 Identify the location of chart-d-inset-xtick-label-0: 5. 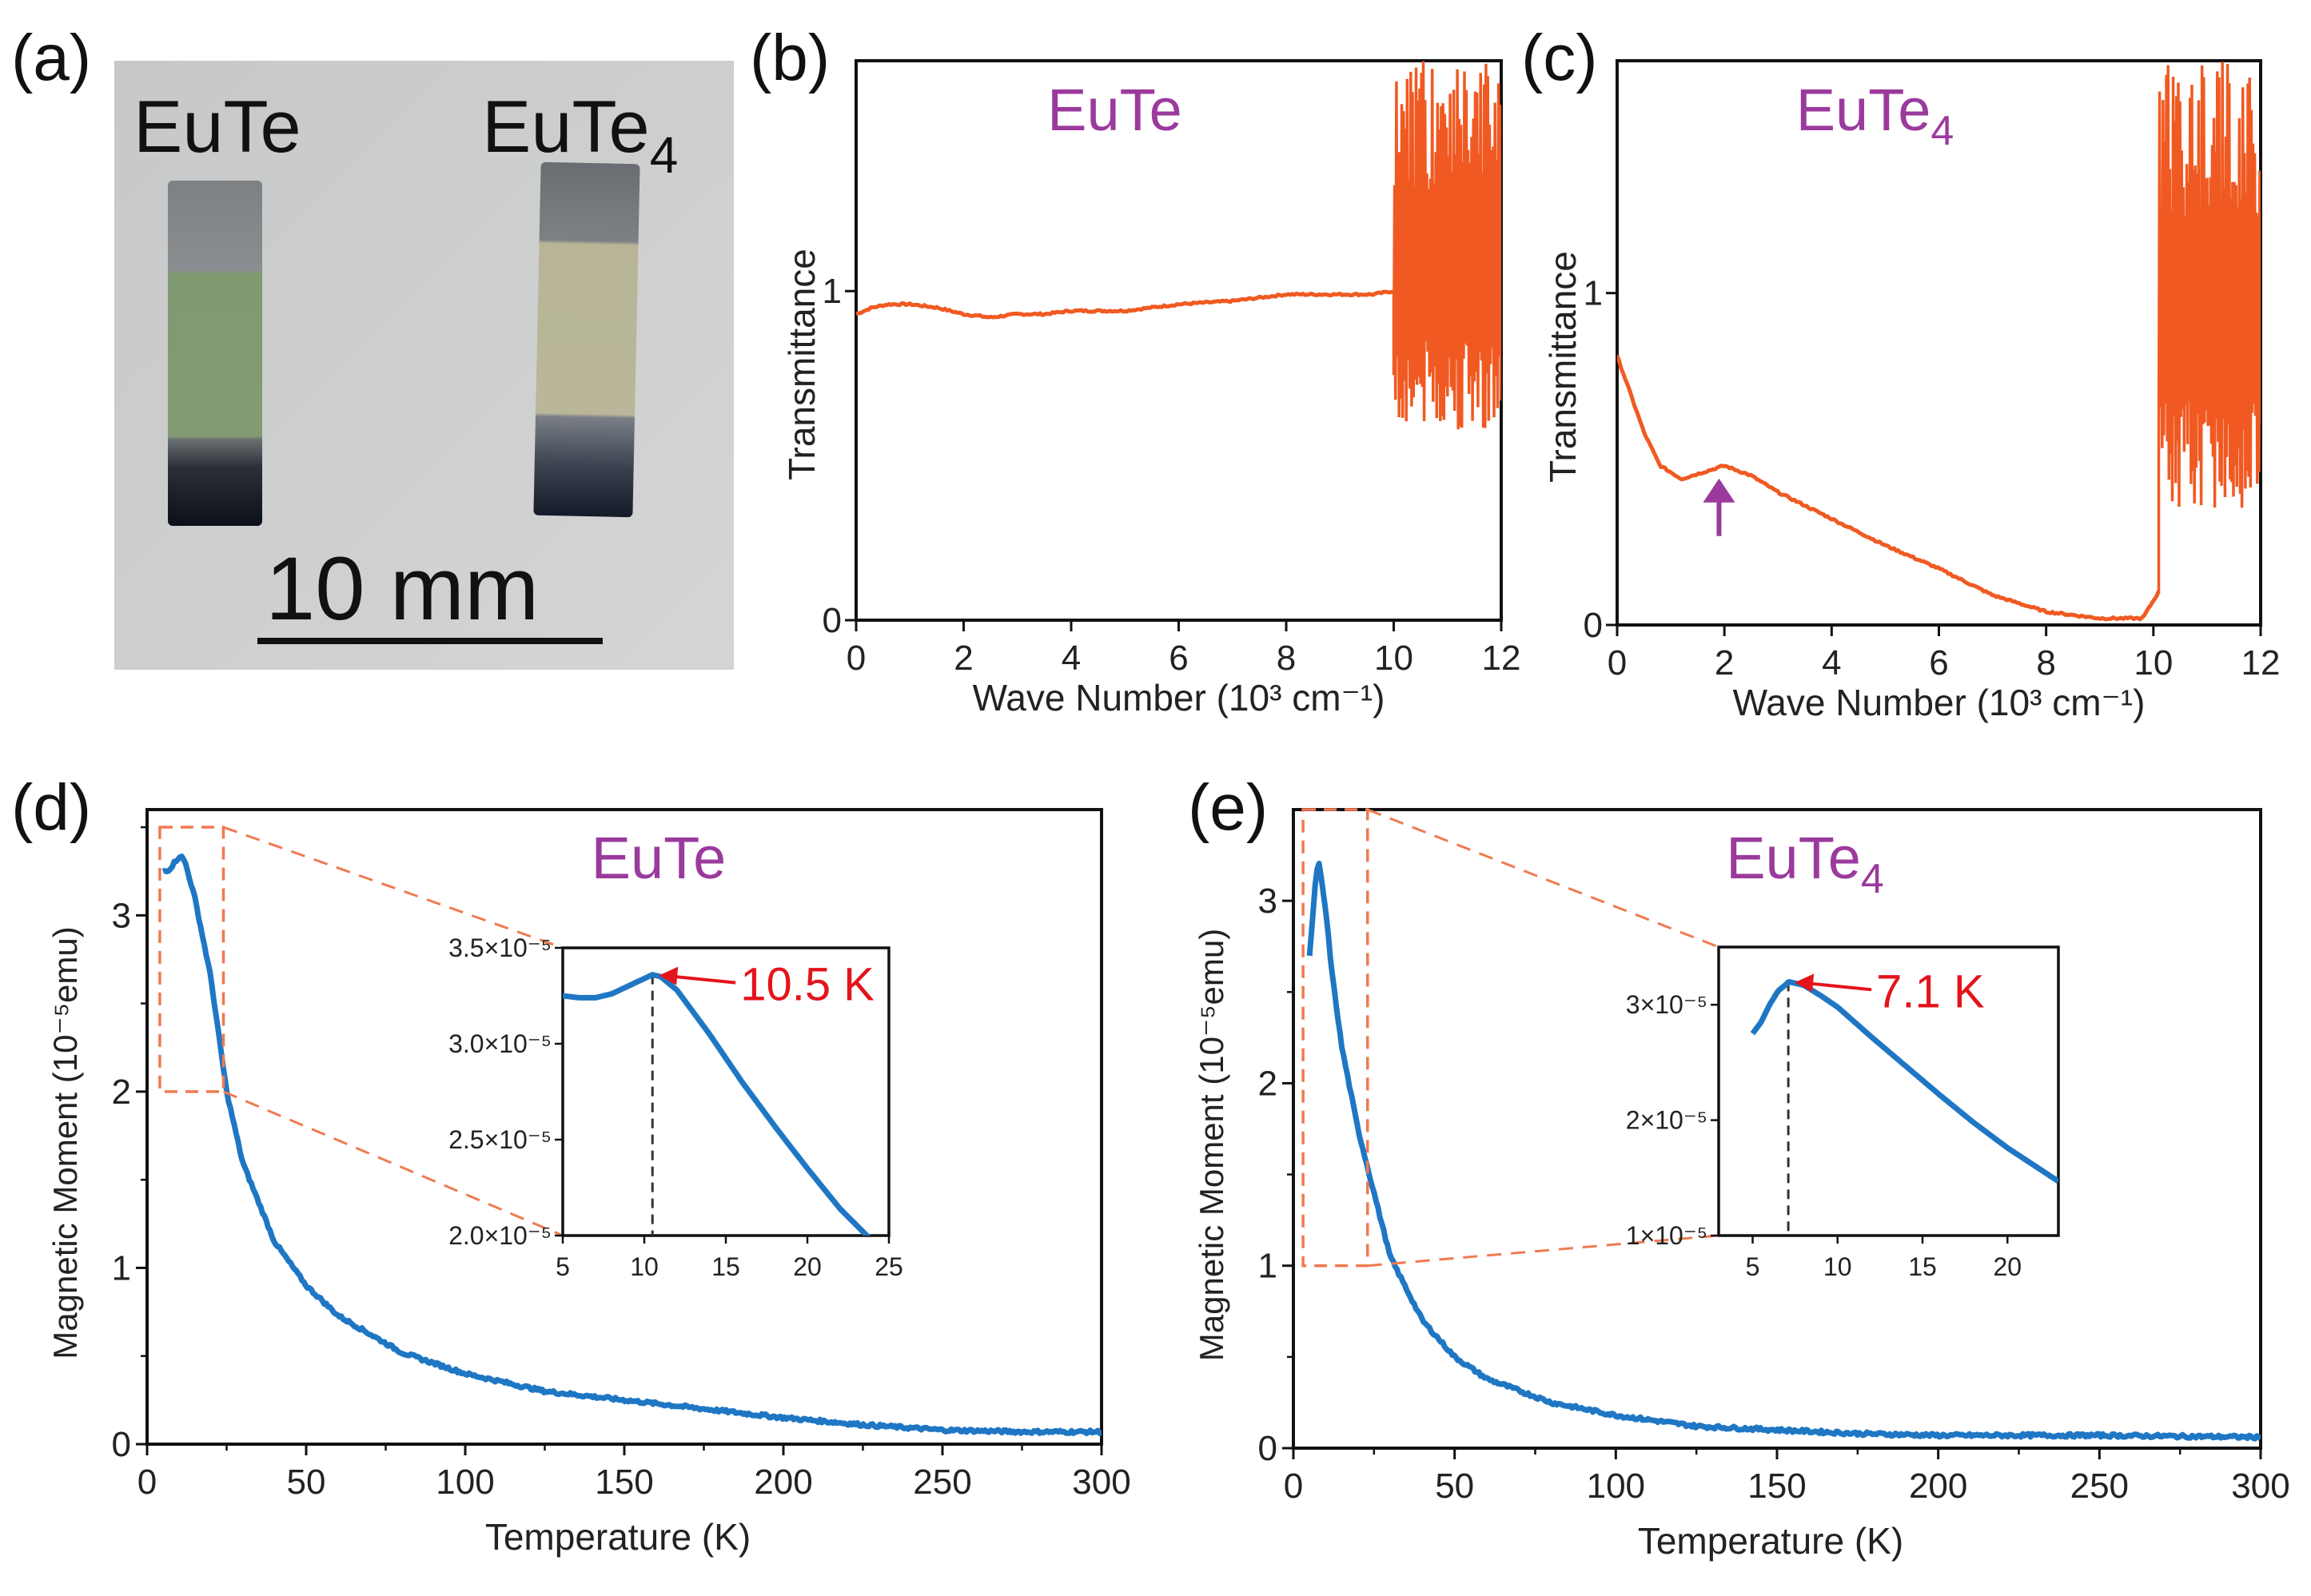
(563, 1266).